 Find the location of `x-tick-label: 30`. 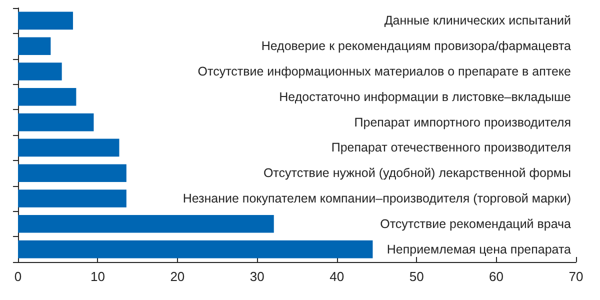

x-tick-label: 30 is located at coordinates (257, 276).